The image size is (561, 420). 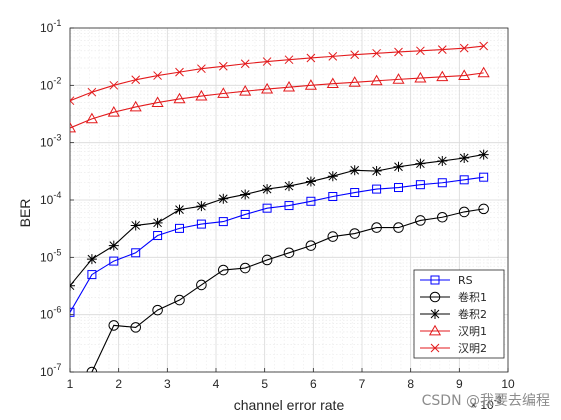 What do you see at coordinates (57, 310) in the screenshot?
I see `y-tick-exponent: -6` at bounding box center [57, 310].